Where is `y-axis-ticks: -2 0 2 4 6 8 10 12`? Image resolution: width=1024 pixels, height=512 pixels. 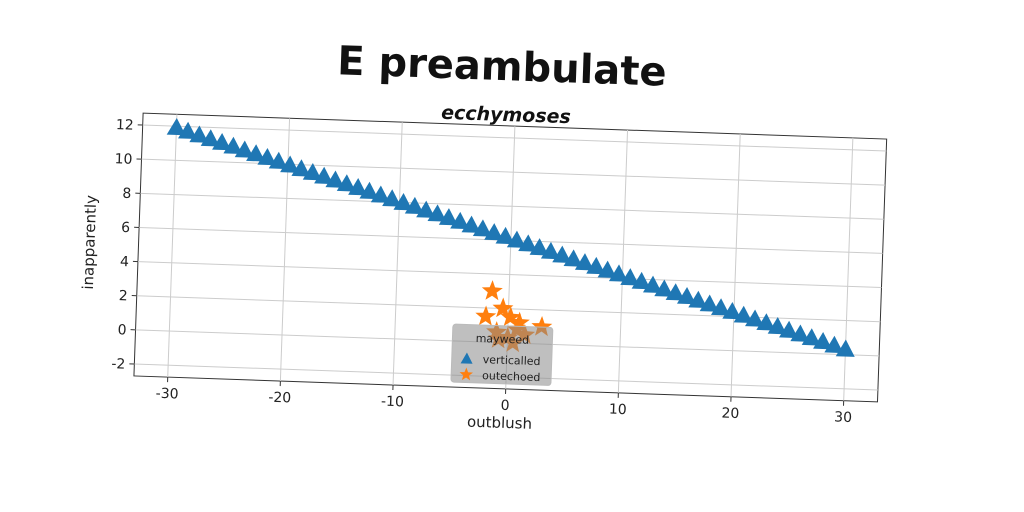 y-axis-ticks: -2 0 2 4 6 8 10 12 is located at coordinates (127, 245).